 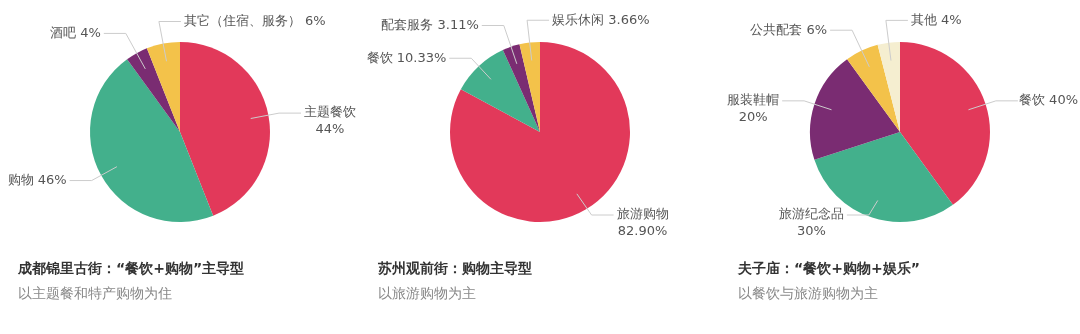 I want to click on slice-label: 购物 46%, so click(x=37, y=179).